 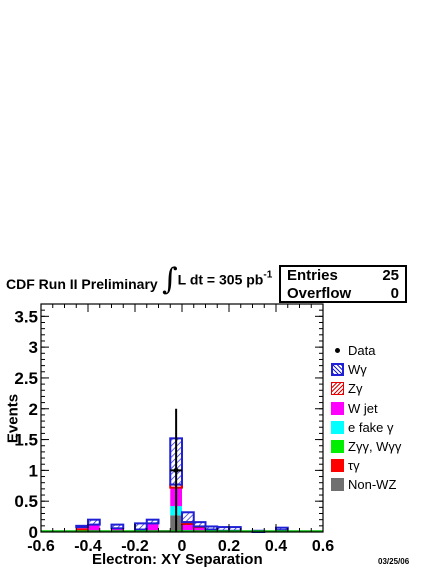 I want to click on legend-label: Wγ, so click(x=357, y=370).